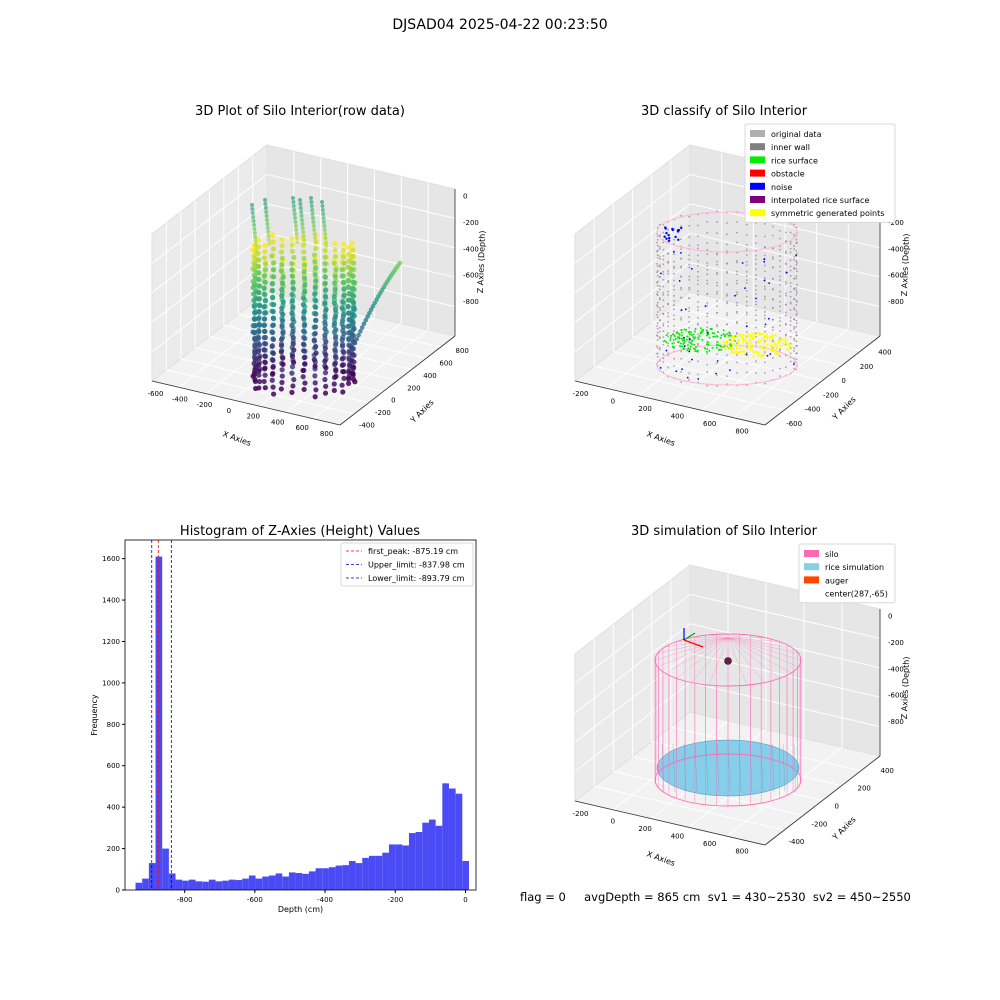 This screenshot has width=1000, height=1000. I want to click on p1-z-tick-label: -800, so click(471, 302).